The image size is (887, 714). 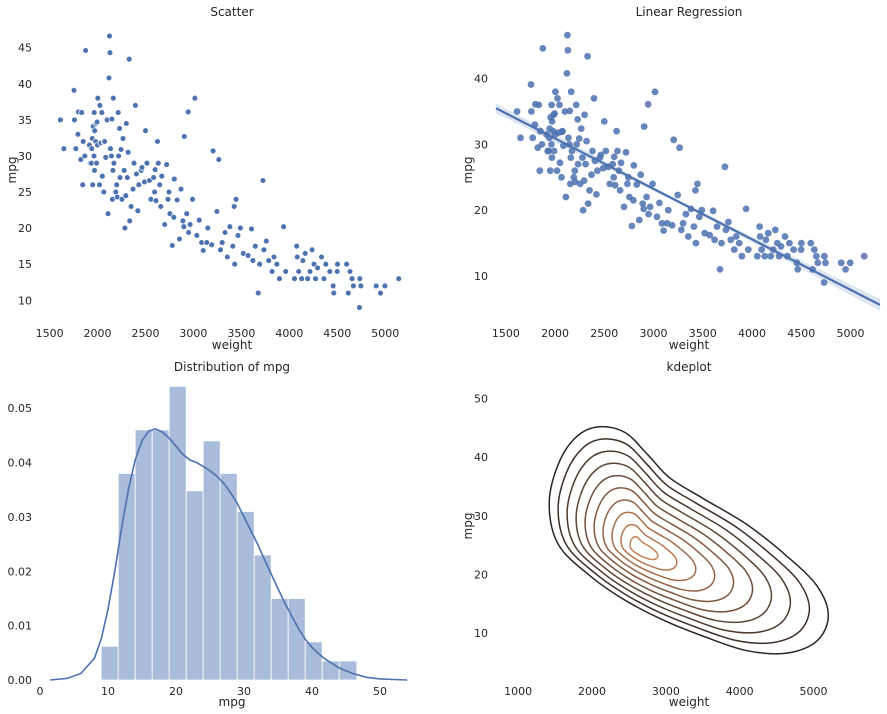 What do you see at coordinates (20, 517) in the screenshot?
I see `distribution-y-tick-label: 0.03` at bounding box center [20, 517].